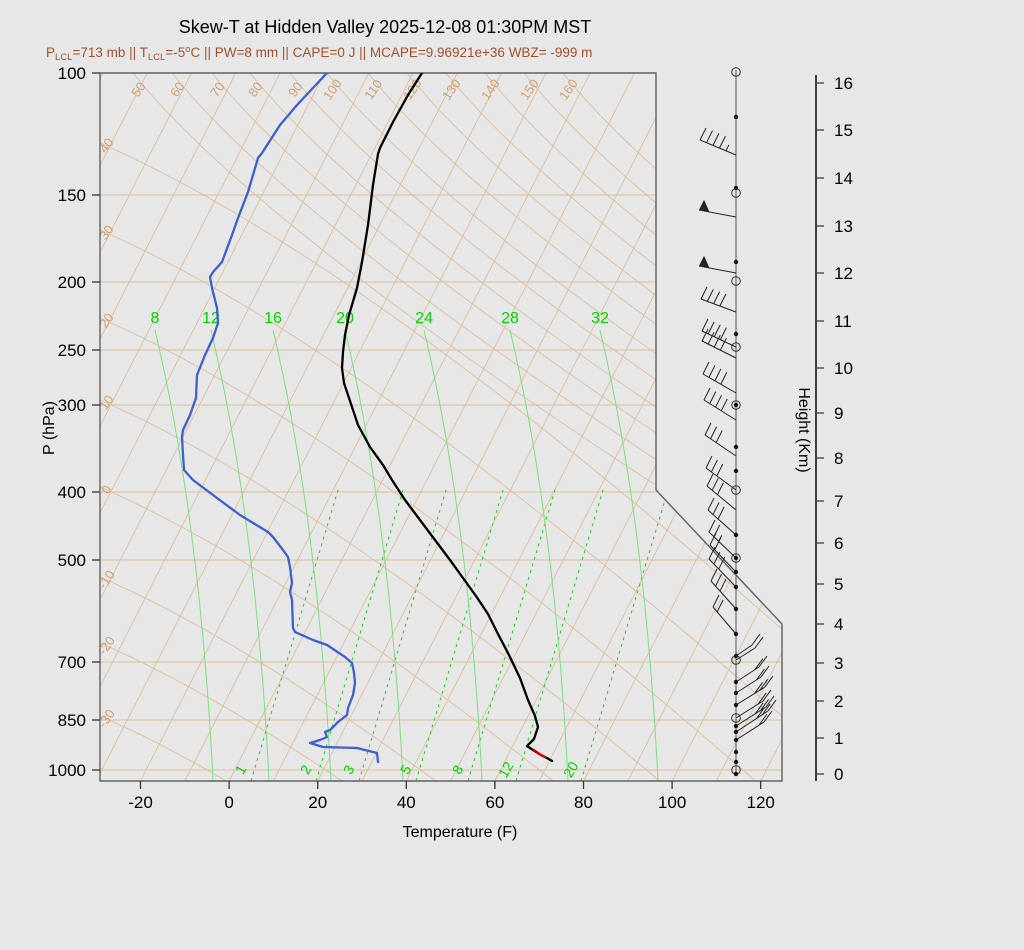 The image size is (1024, 950). I want to click on moist-adiabat-label: 16, so click(273, 318).